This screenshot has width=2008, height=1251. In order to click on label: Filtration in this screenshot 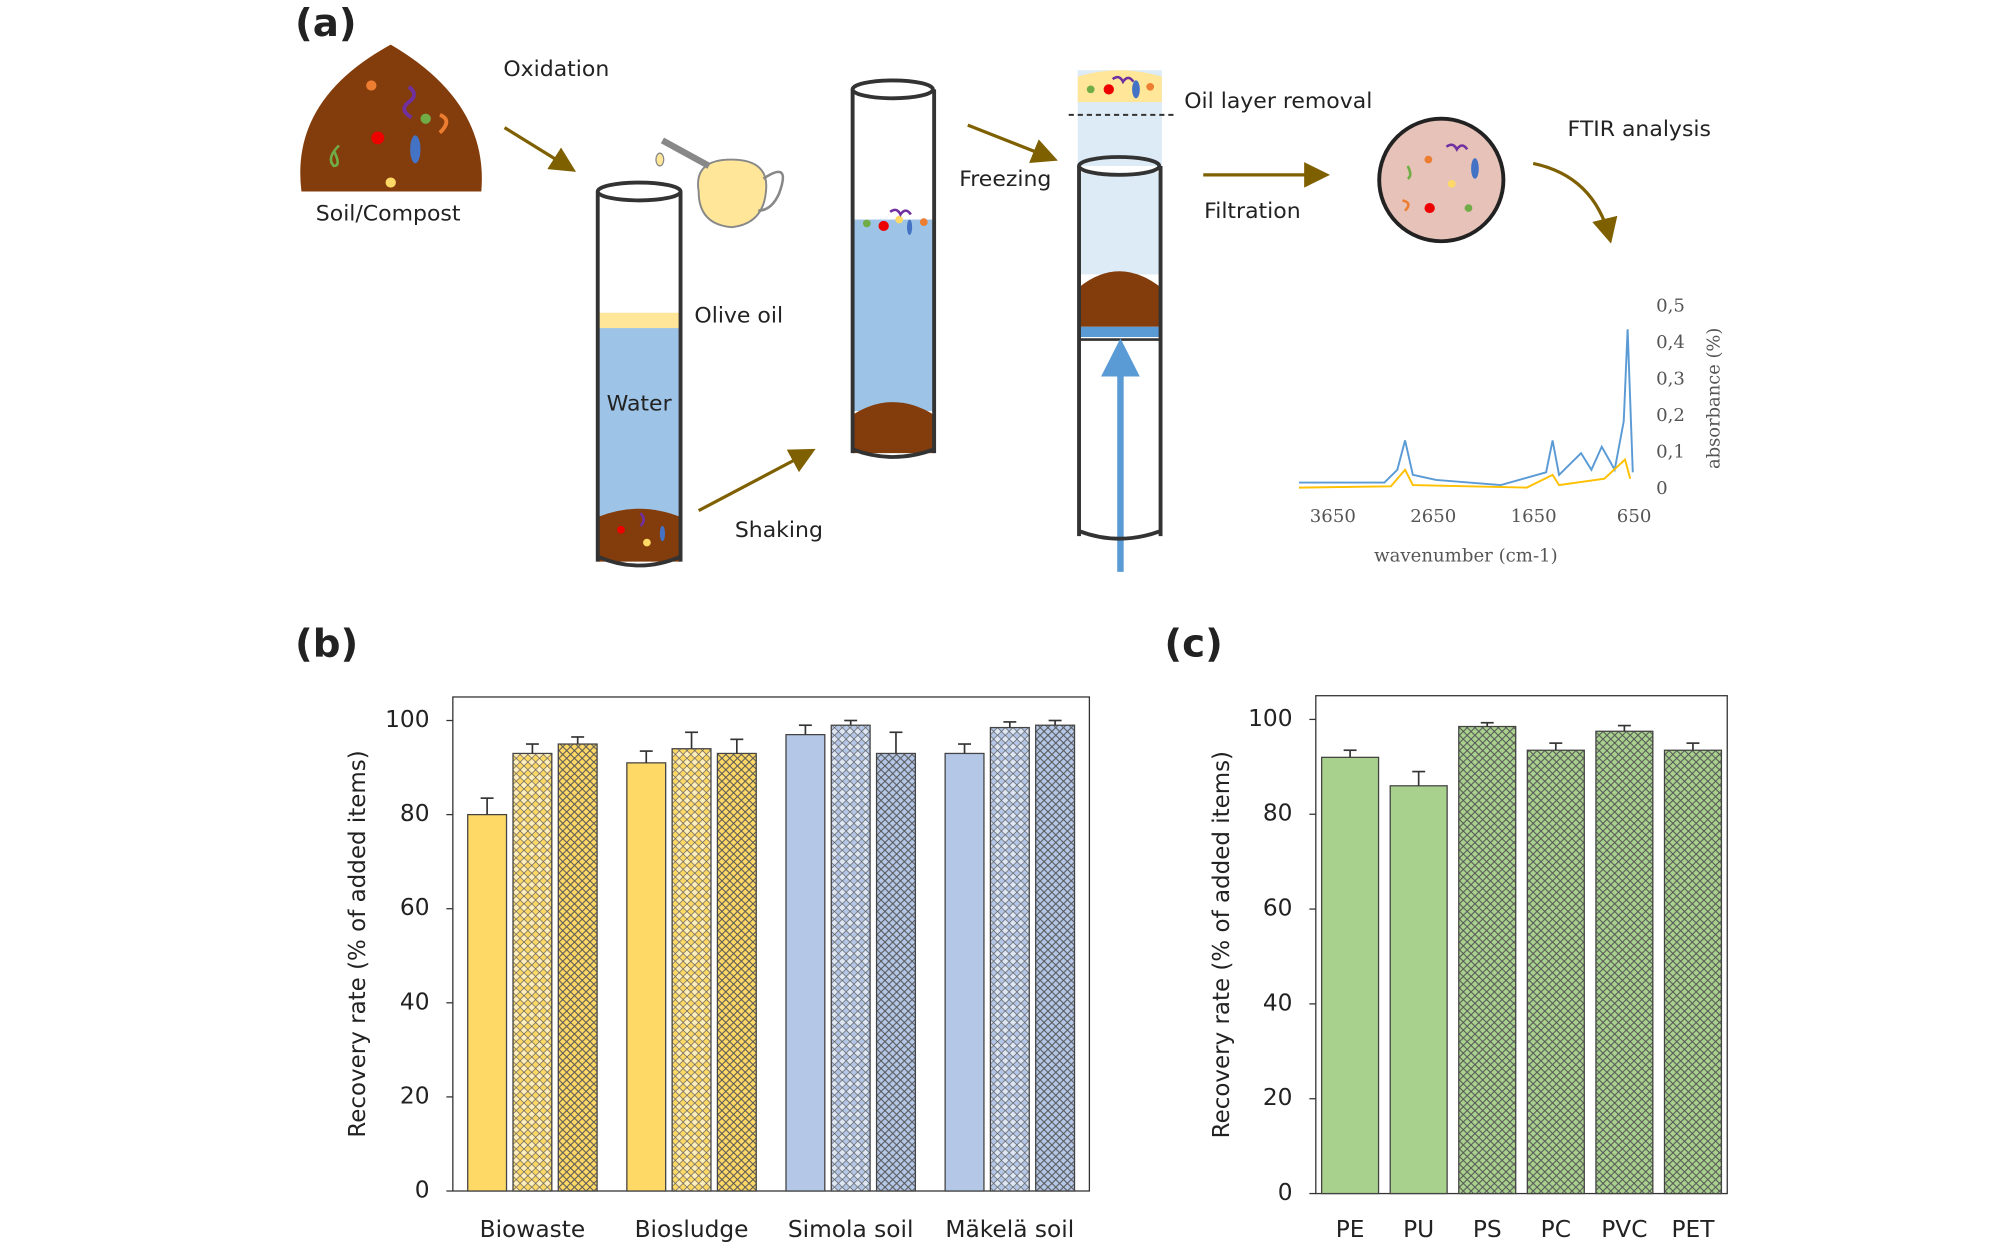, I will do `click(1252, 211)`.